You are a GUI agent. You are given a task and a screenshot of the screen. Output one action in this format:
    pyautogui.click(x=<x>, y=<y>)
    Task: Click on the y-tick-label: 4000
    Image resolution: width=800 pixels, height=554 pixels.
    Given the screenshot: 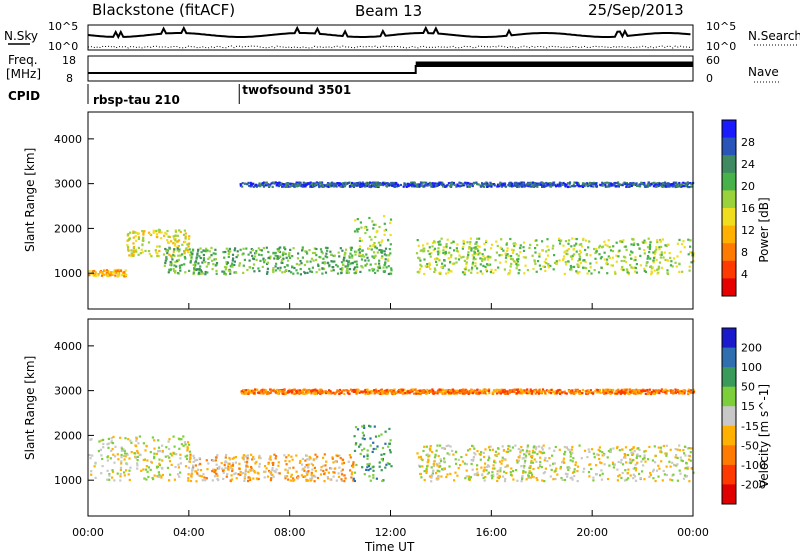 What is the action you would take?
    pyautogui.click(x=68, y=139)
    